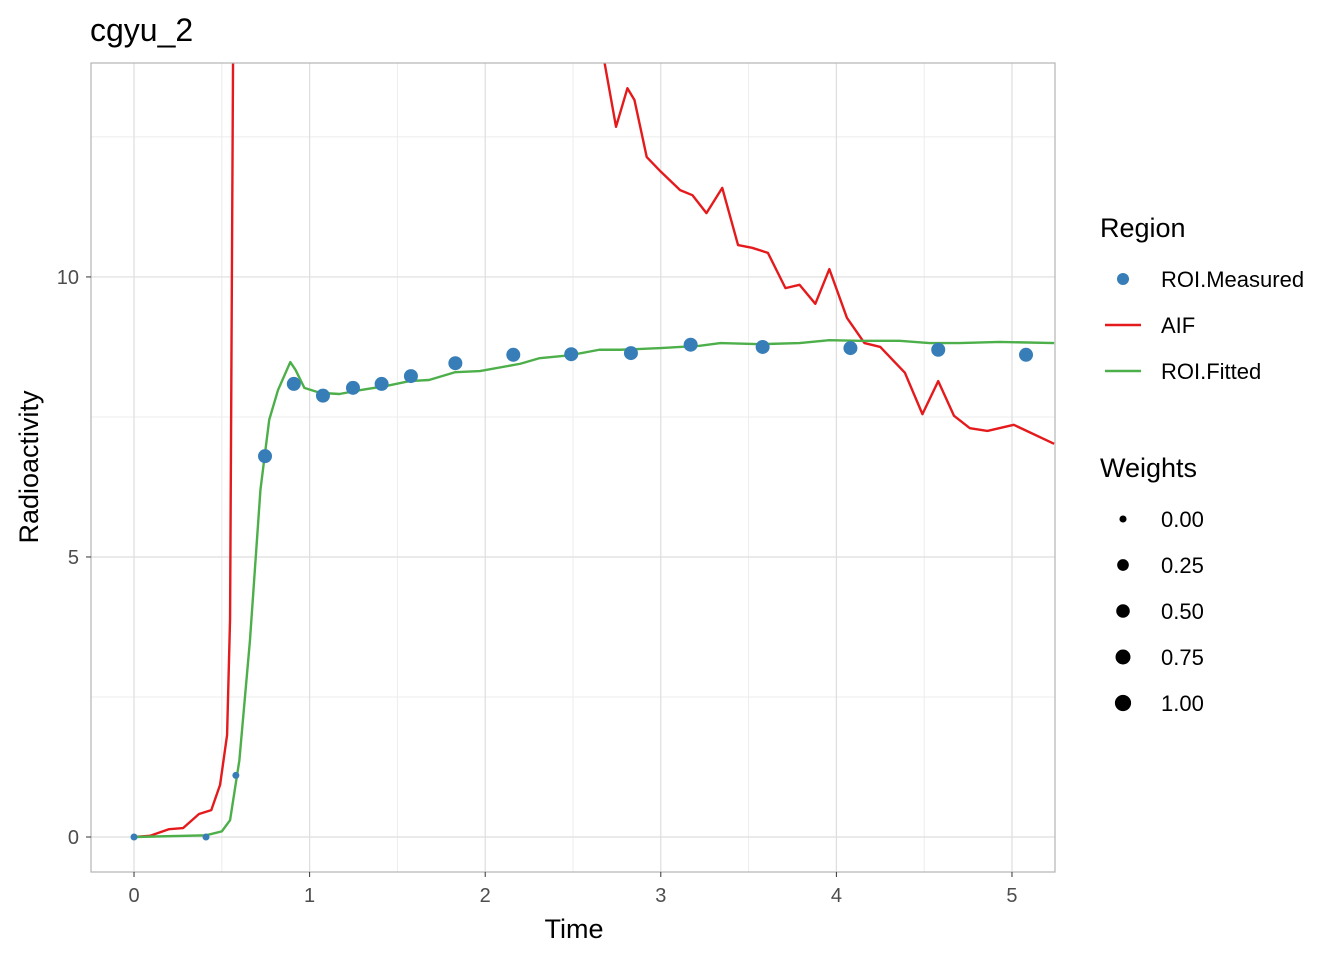  I want to click on x-tick-label: 4, so click(836, 896).